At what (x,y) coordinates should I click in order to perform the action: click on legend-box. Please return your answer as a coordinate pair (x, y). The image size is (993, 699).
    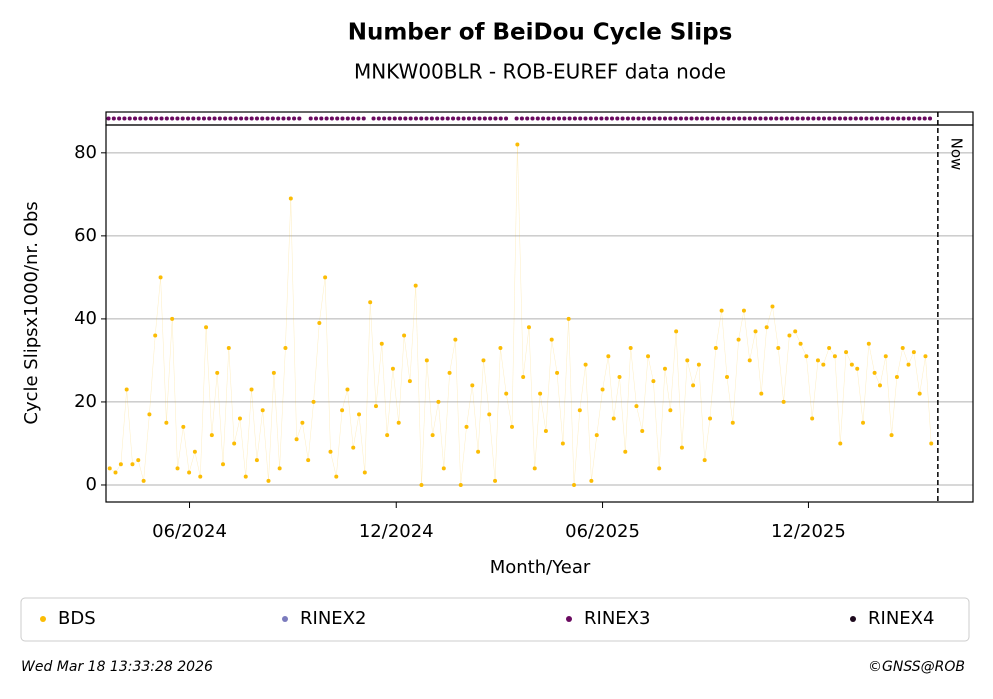
    Looking at the image, I should click on (495, 619).